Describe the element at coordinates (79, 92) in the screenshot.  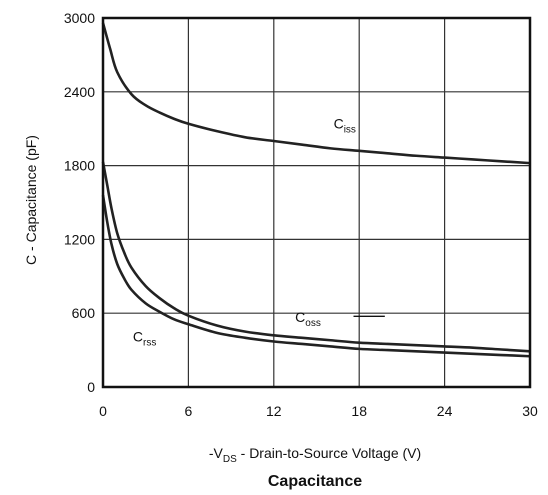
I see `y-tick-label: 2400` at that location.